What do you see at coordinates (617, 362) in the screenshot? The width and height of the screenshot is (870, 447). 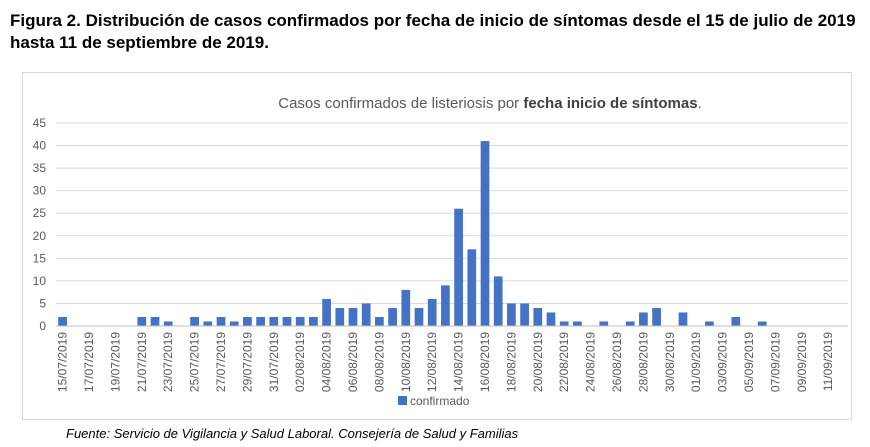 I see `x-tick-label: 26/08/2019` at bounding box center [617, 362].